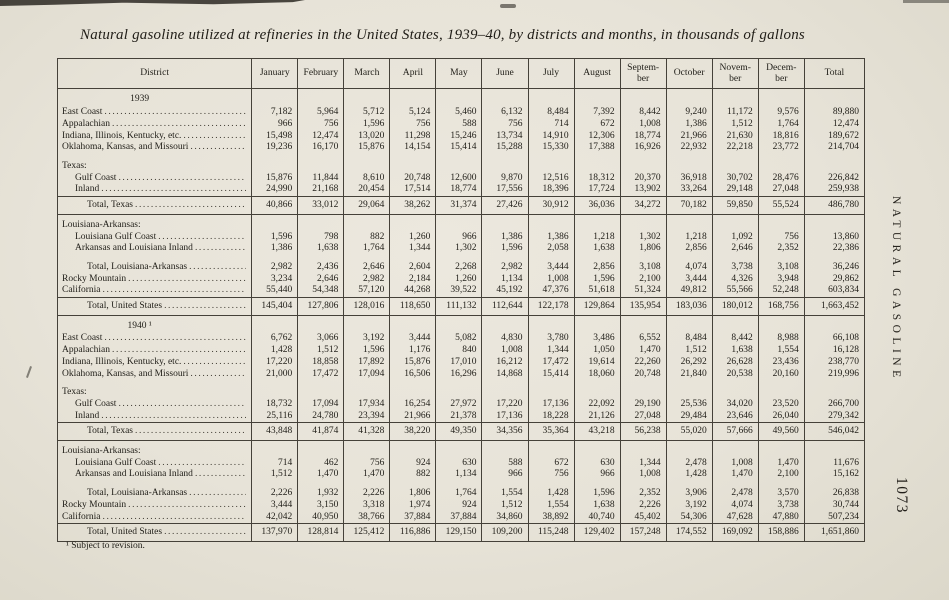 This screenshot has height=600, width=949. Describe the element at coordinates (275, 490) in the screenshot. I see `value-cell: 2,226` at that location.